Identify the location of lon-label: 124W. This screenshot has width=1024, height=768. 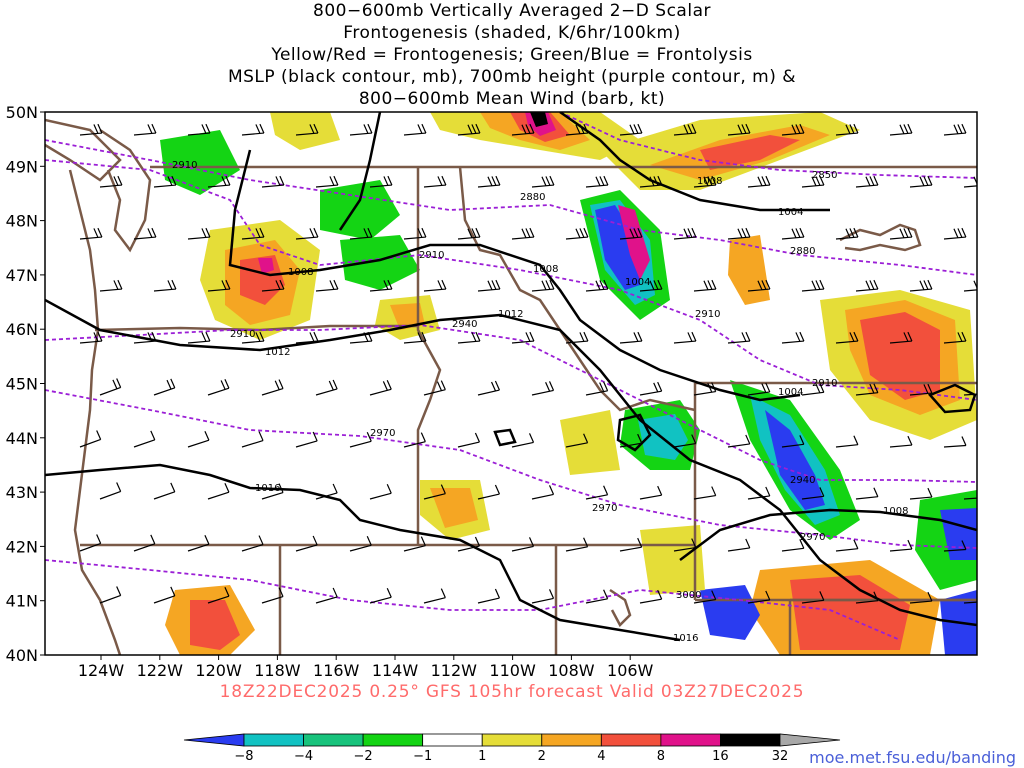
(101, 670).